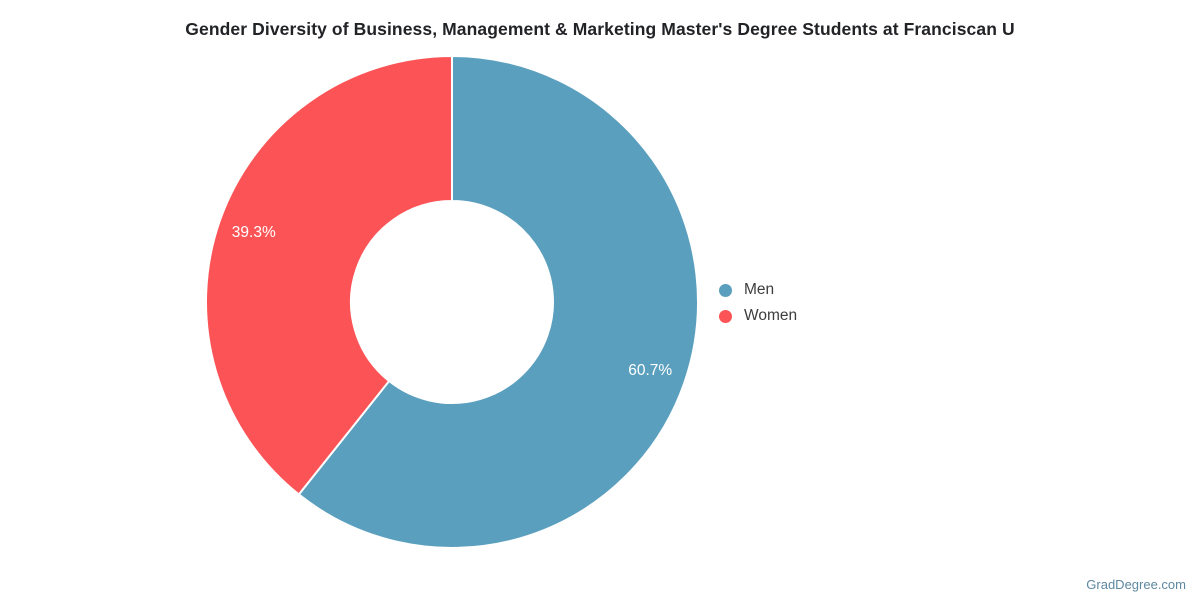  I want to click on legend-marker-men-icon, so click(725, 290).